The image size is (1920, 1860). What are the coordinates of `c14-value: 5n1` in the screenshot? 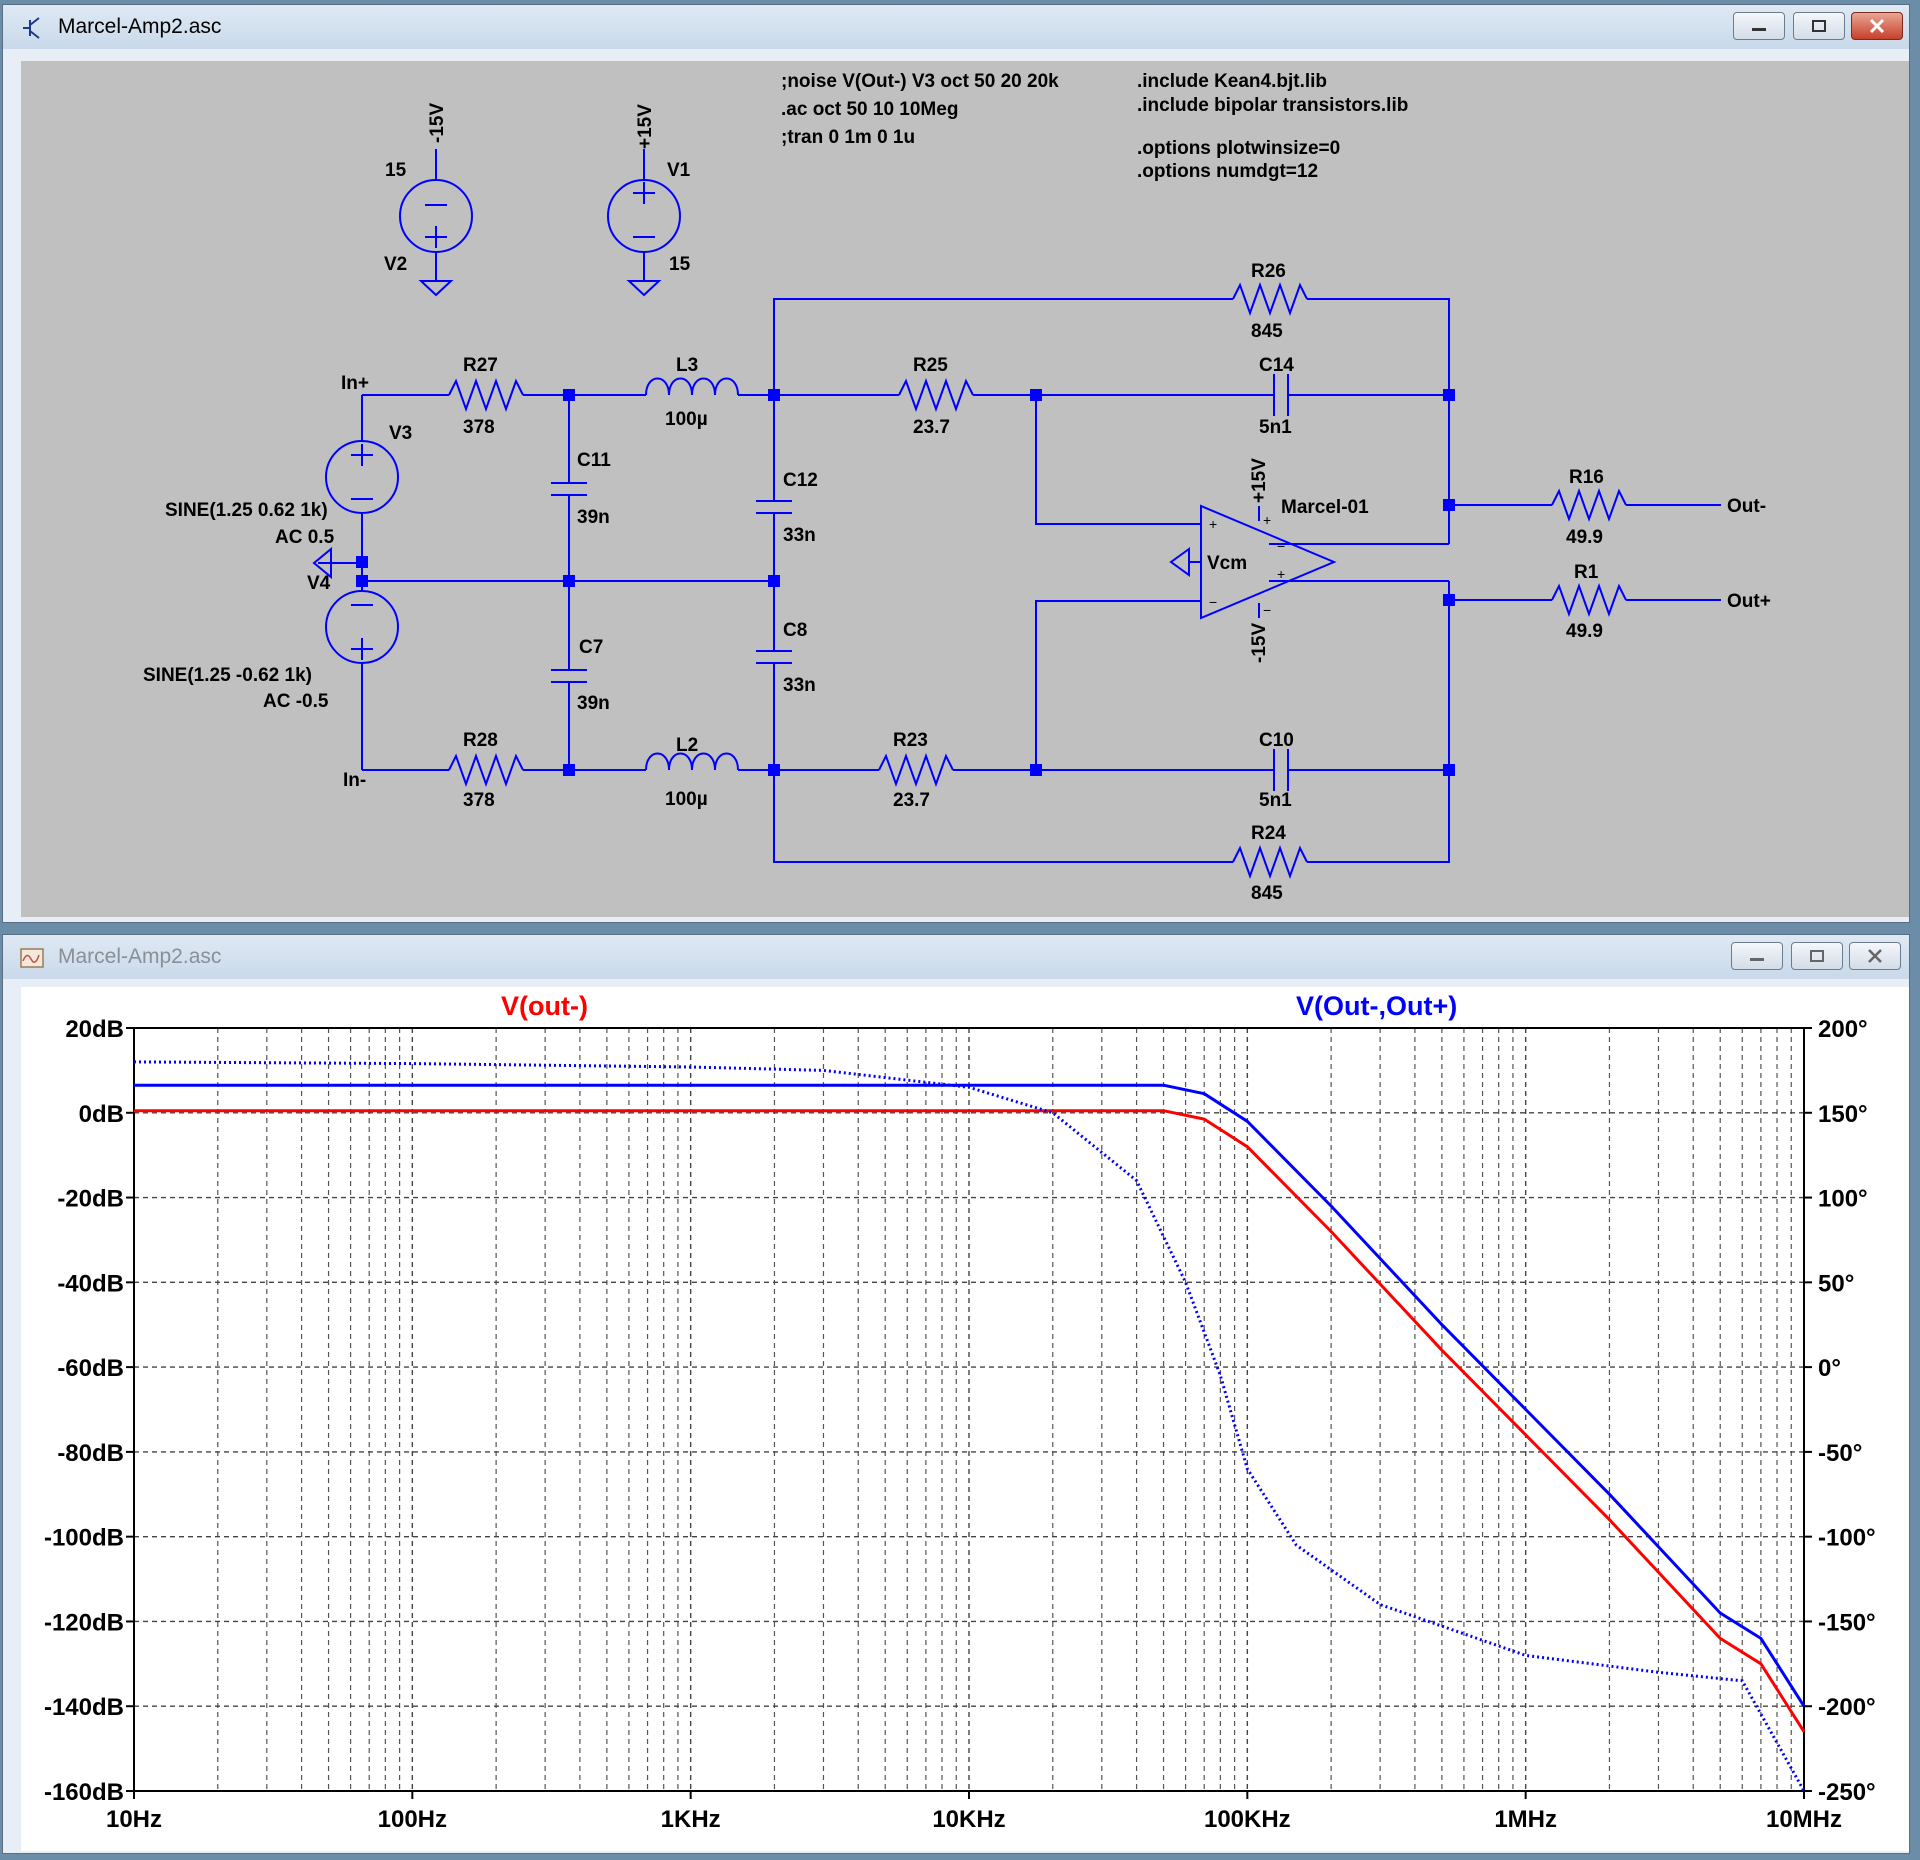 It's located at (1275, 427).